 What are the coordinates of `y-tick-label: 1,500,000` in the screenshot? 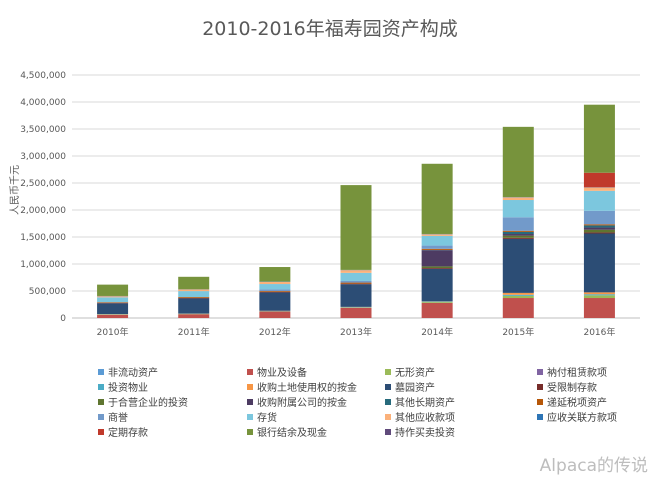 It's located at (43, 238).